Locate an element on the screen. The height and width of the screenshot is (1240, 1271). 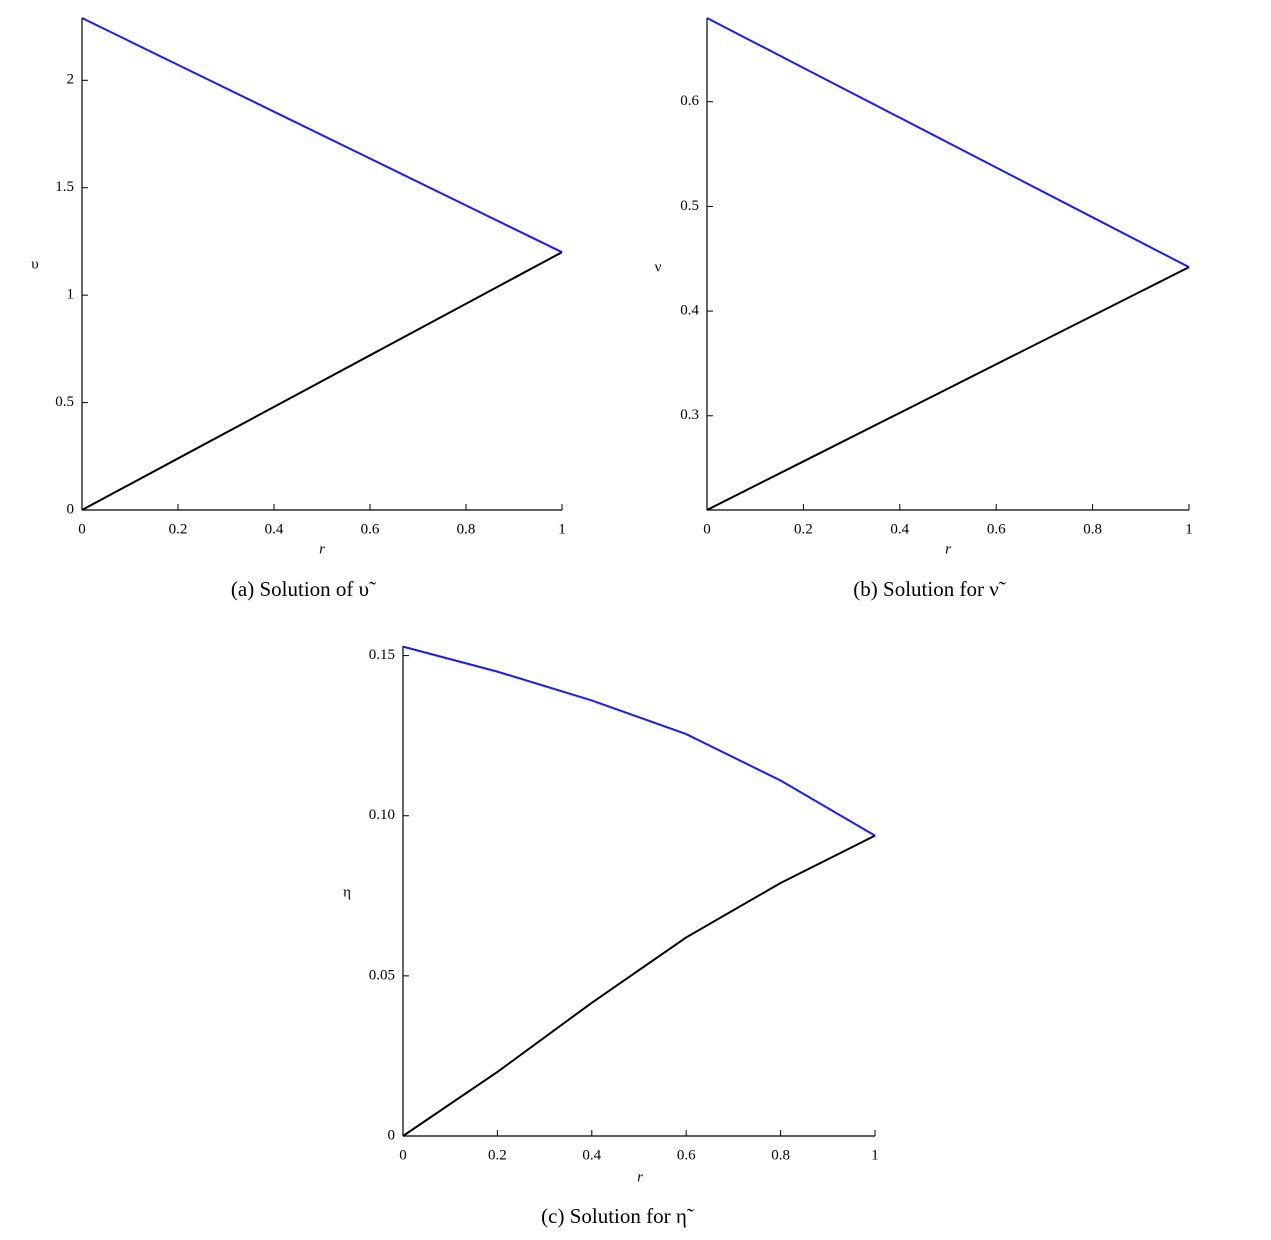
caption: (c) Solution for η̃ is located at coordinates (617, 1216).